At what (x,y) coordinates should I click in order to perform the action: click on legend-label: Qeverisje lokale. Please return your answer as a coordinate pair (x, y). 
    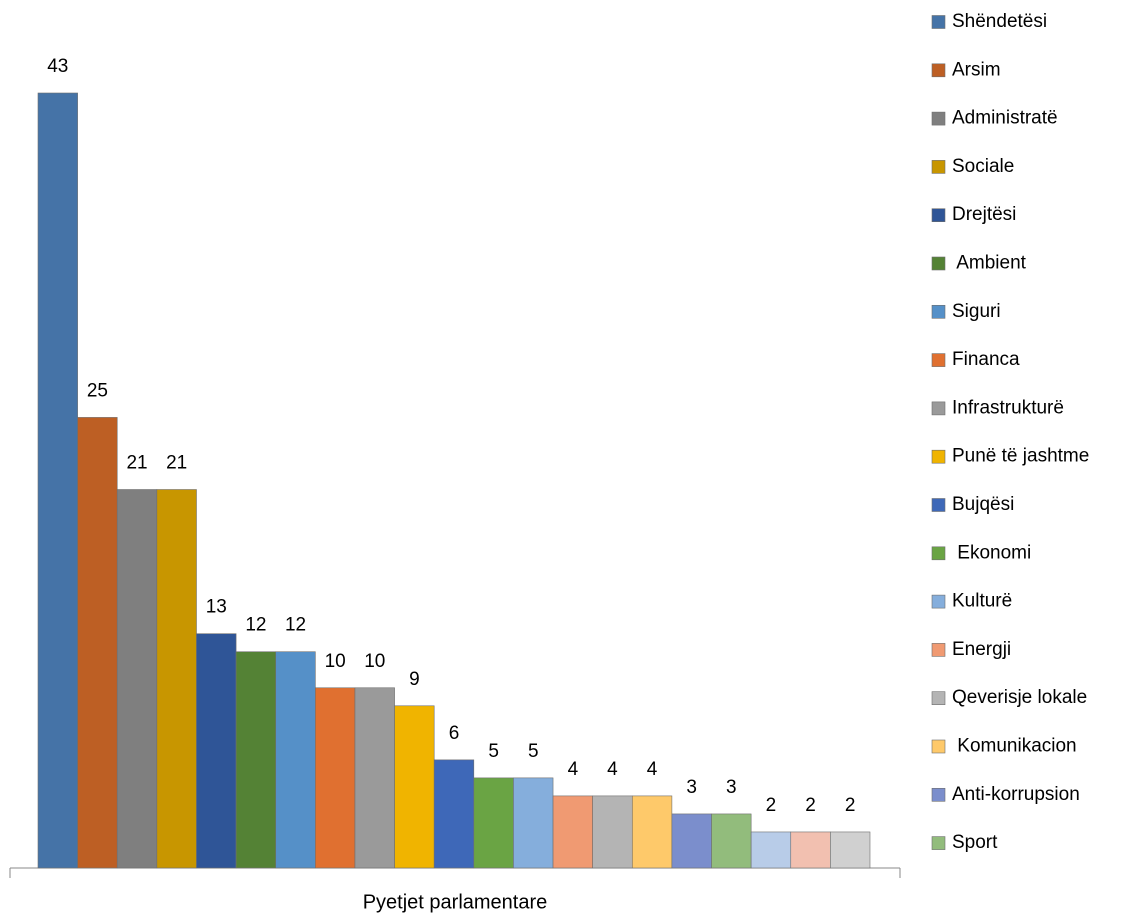
    Looking at the image, I should click on (1019, 697).